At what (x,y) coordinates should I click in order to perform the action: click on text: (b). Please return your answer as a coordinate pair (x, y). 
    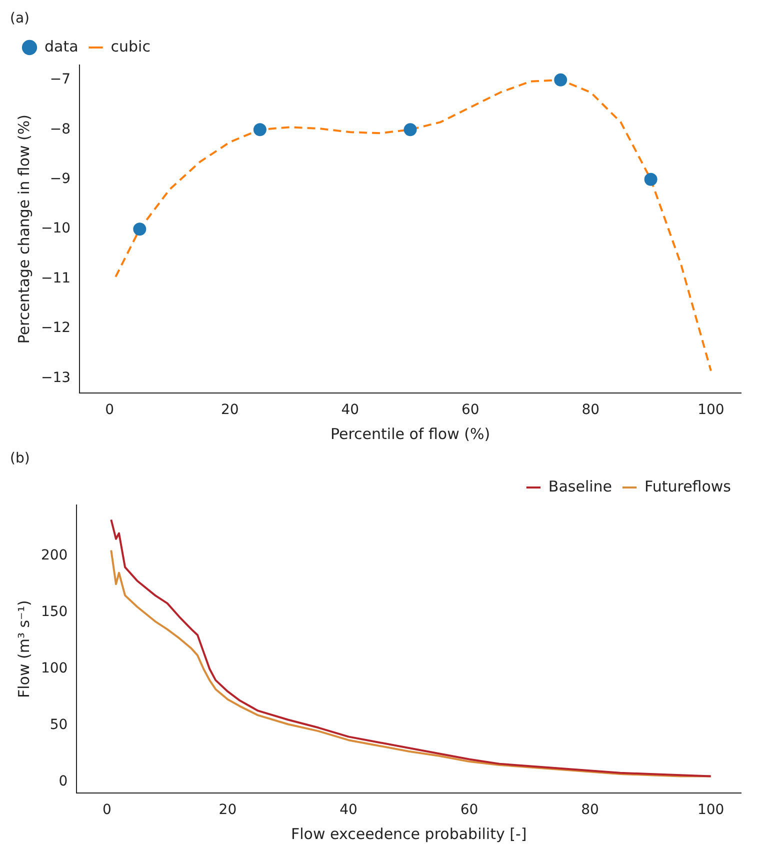
    Looking at the image, I should click on (20, 458).